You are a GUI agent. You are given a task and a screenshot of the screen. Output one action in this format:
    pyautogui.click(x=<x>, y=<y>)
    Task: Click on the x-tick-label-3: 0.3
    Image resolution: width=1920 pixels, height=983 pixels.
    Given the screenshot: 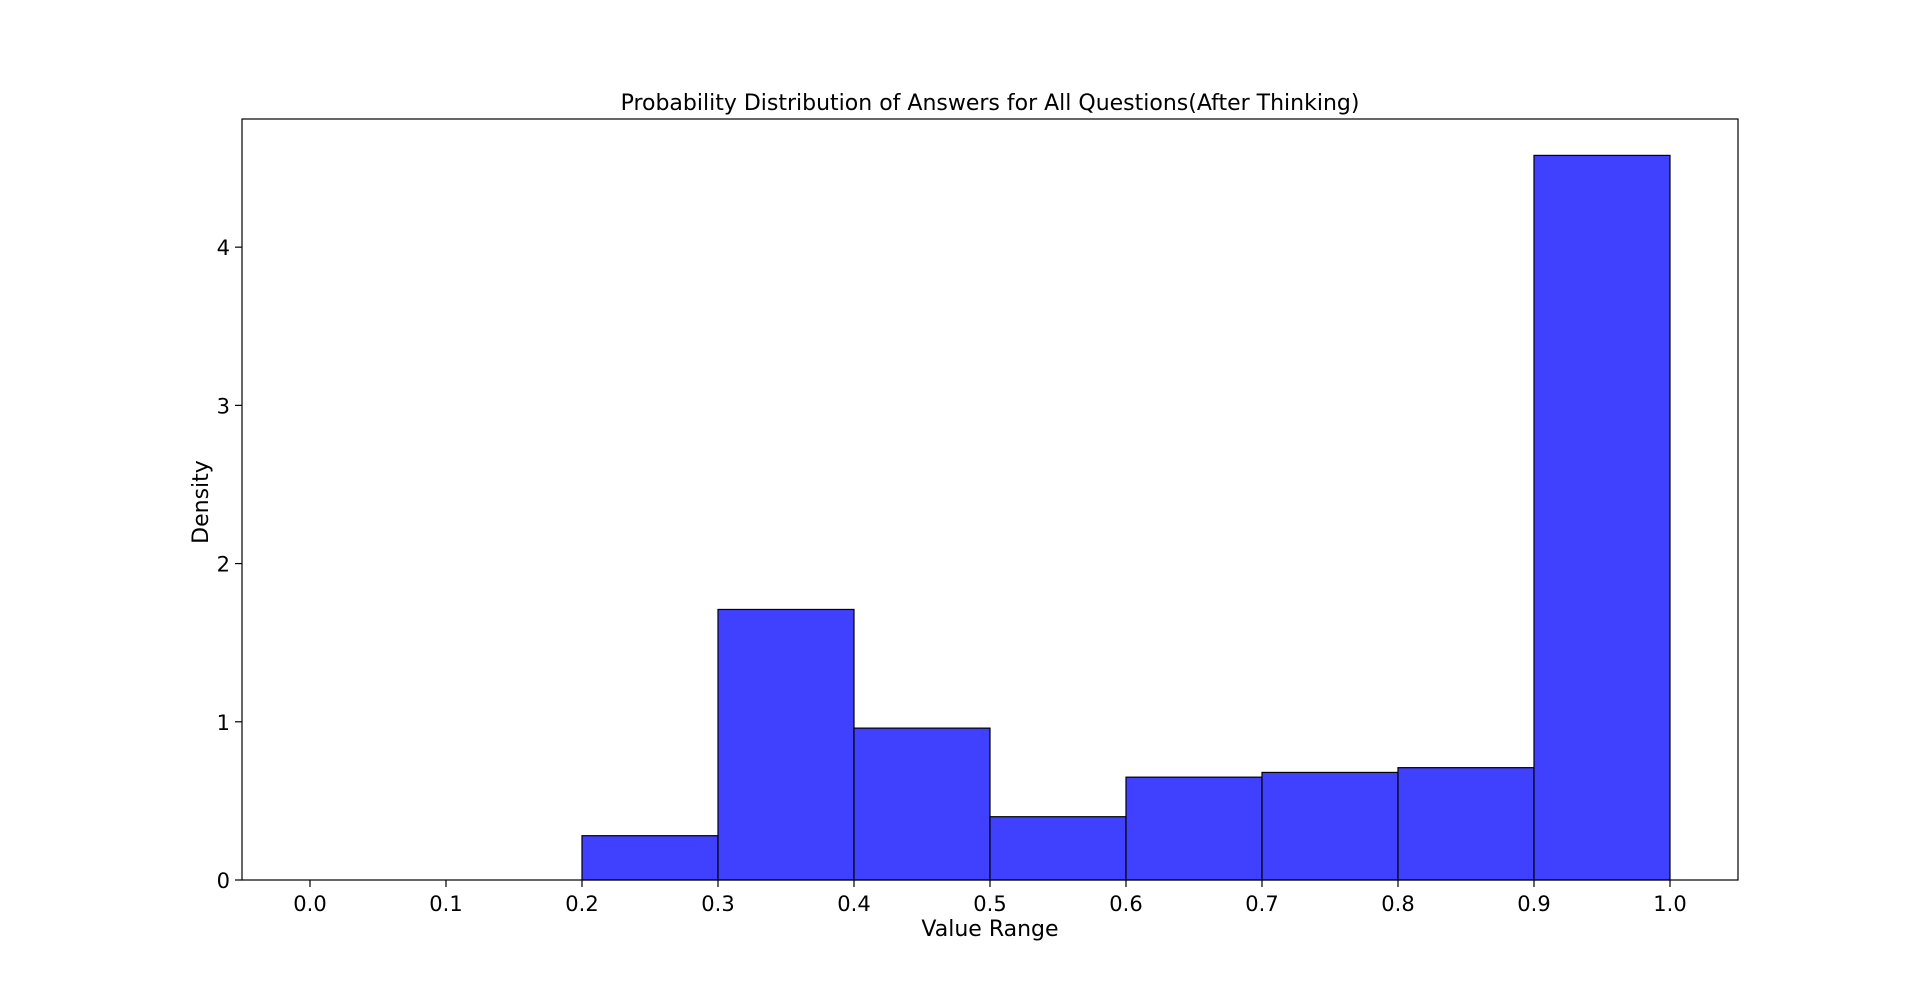 What is the action you would take?
    pyautogui.click(x=717, y=904)
    